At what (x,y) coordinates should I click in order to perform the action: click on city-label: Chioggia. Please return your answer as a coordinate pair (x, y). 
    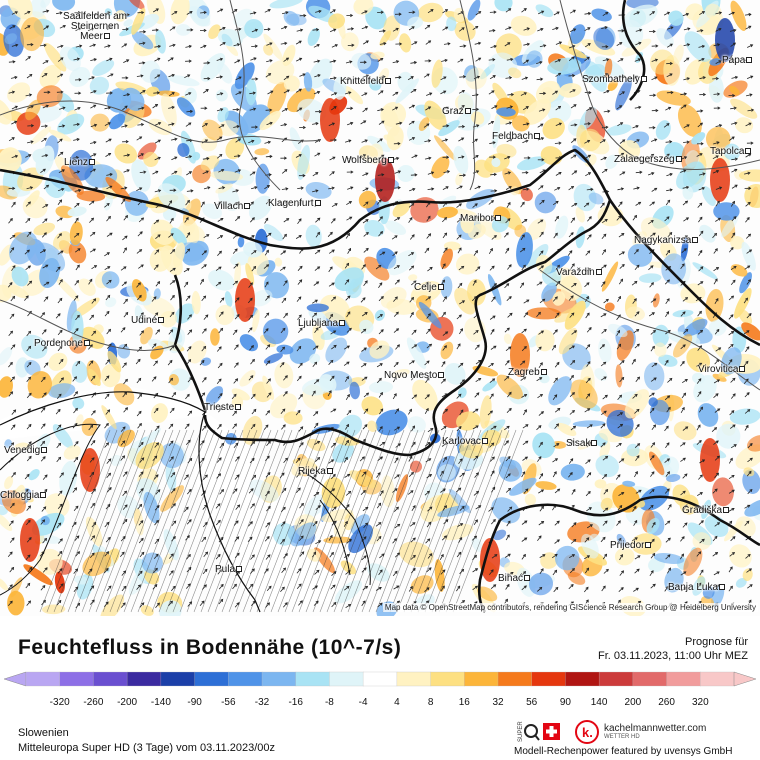
    Looking at the image, I should click on (23, 495).